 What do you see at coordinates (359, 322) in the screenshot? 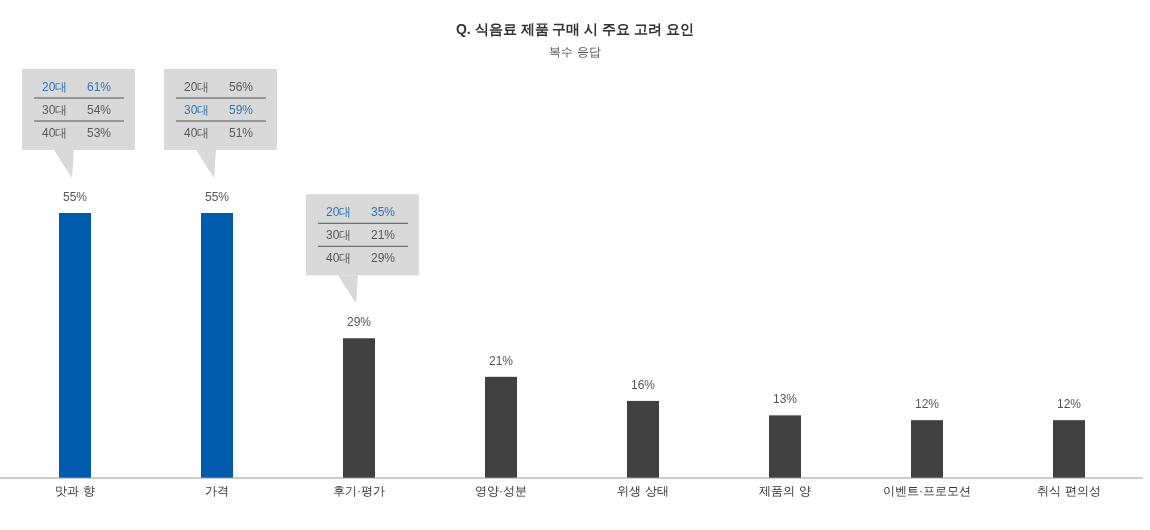
I see `data-label: 29%` at bounding box center [359, 322].